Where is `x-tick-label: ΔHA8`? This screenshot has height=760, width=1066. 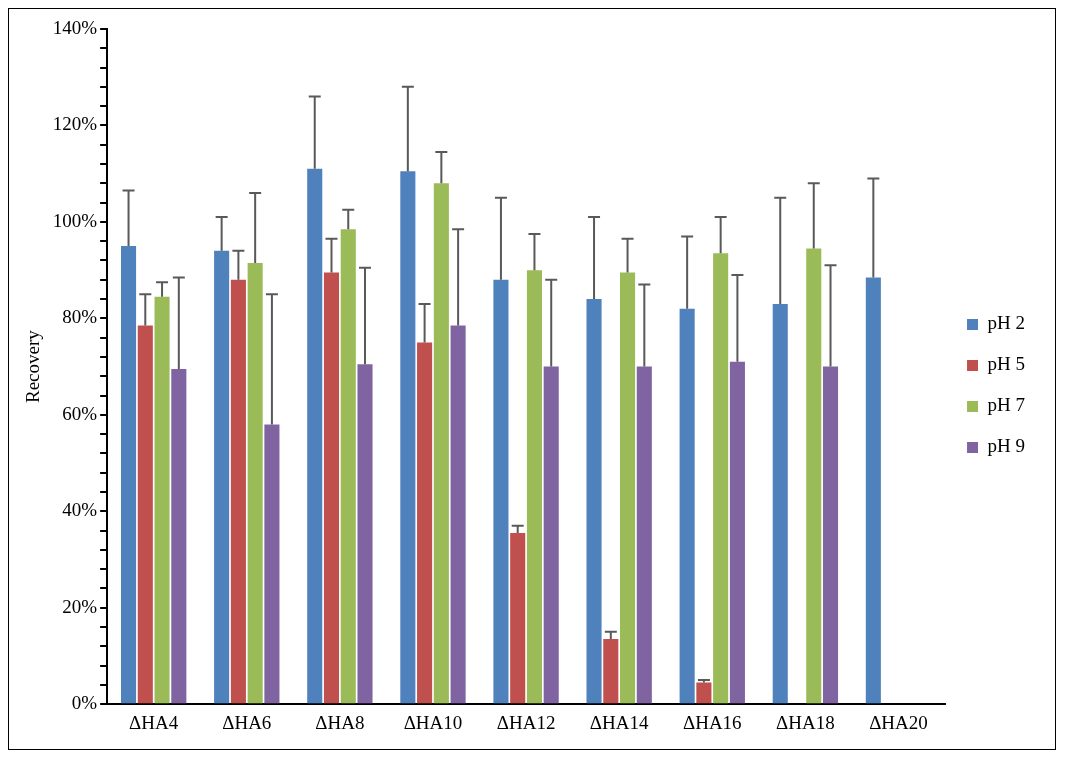
x-tick-label: ΔHA8 is located at coordinates (340, 722).